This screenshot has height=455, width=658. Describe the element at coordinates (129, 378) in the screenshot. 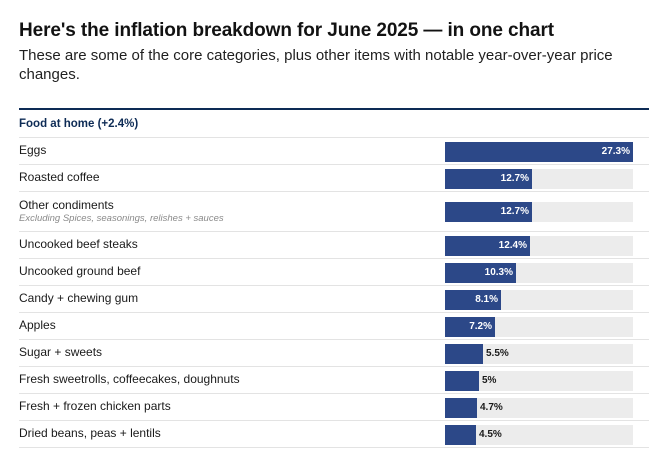

I see `category-label: Fresh sweetrolls, coffeecakes, doughnuts` at that location.